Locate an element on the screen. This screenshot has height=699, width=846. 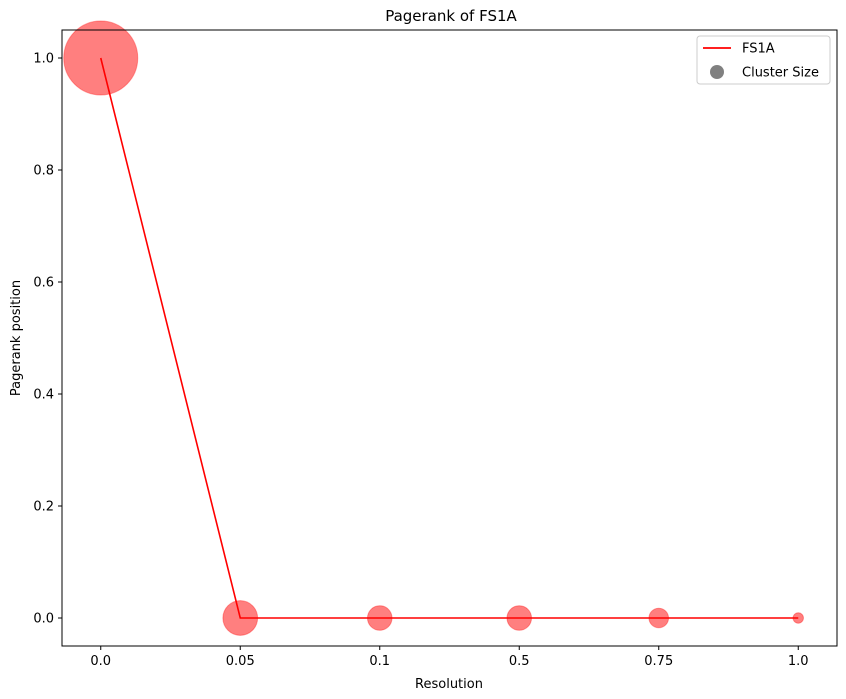
x-tick-label: 0.05 is located at coordinates (240, 661).